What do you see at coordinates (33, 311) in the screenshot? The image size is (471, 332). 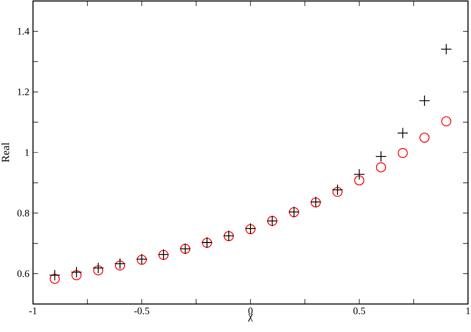 I see `x-tick-label: -1` at bounding box center [33, 311].